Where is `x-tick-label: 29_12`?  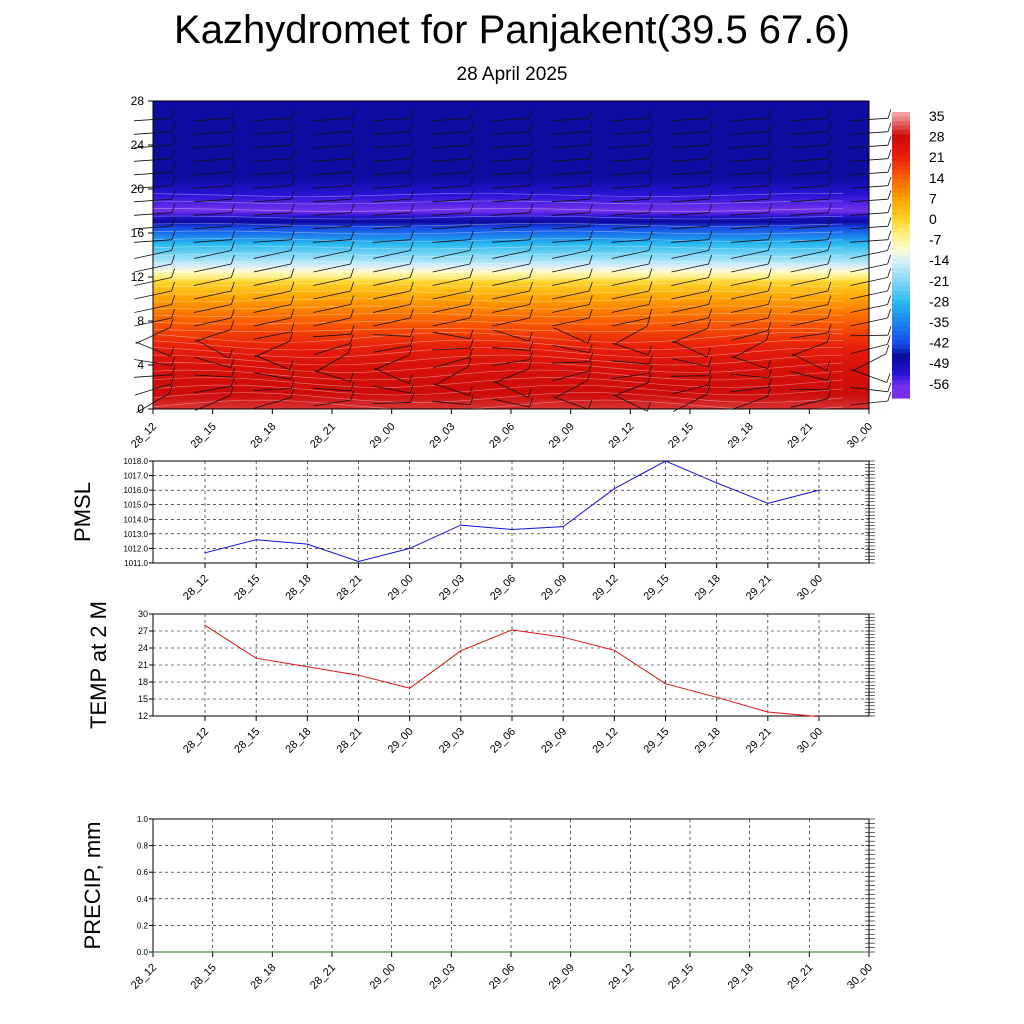 x-tick-label: 29_12 is located at coordinates (605, 588).